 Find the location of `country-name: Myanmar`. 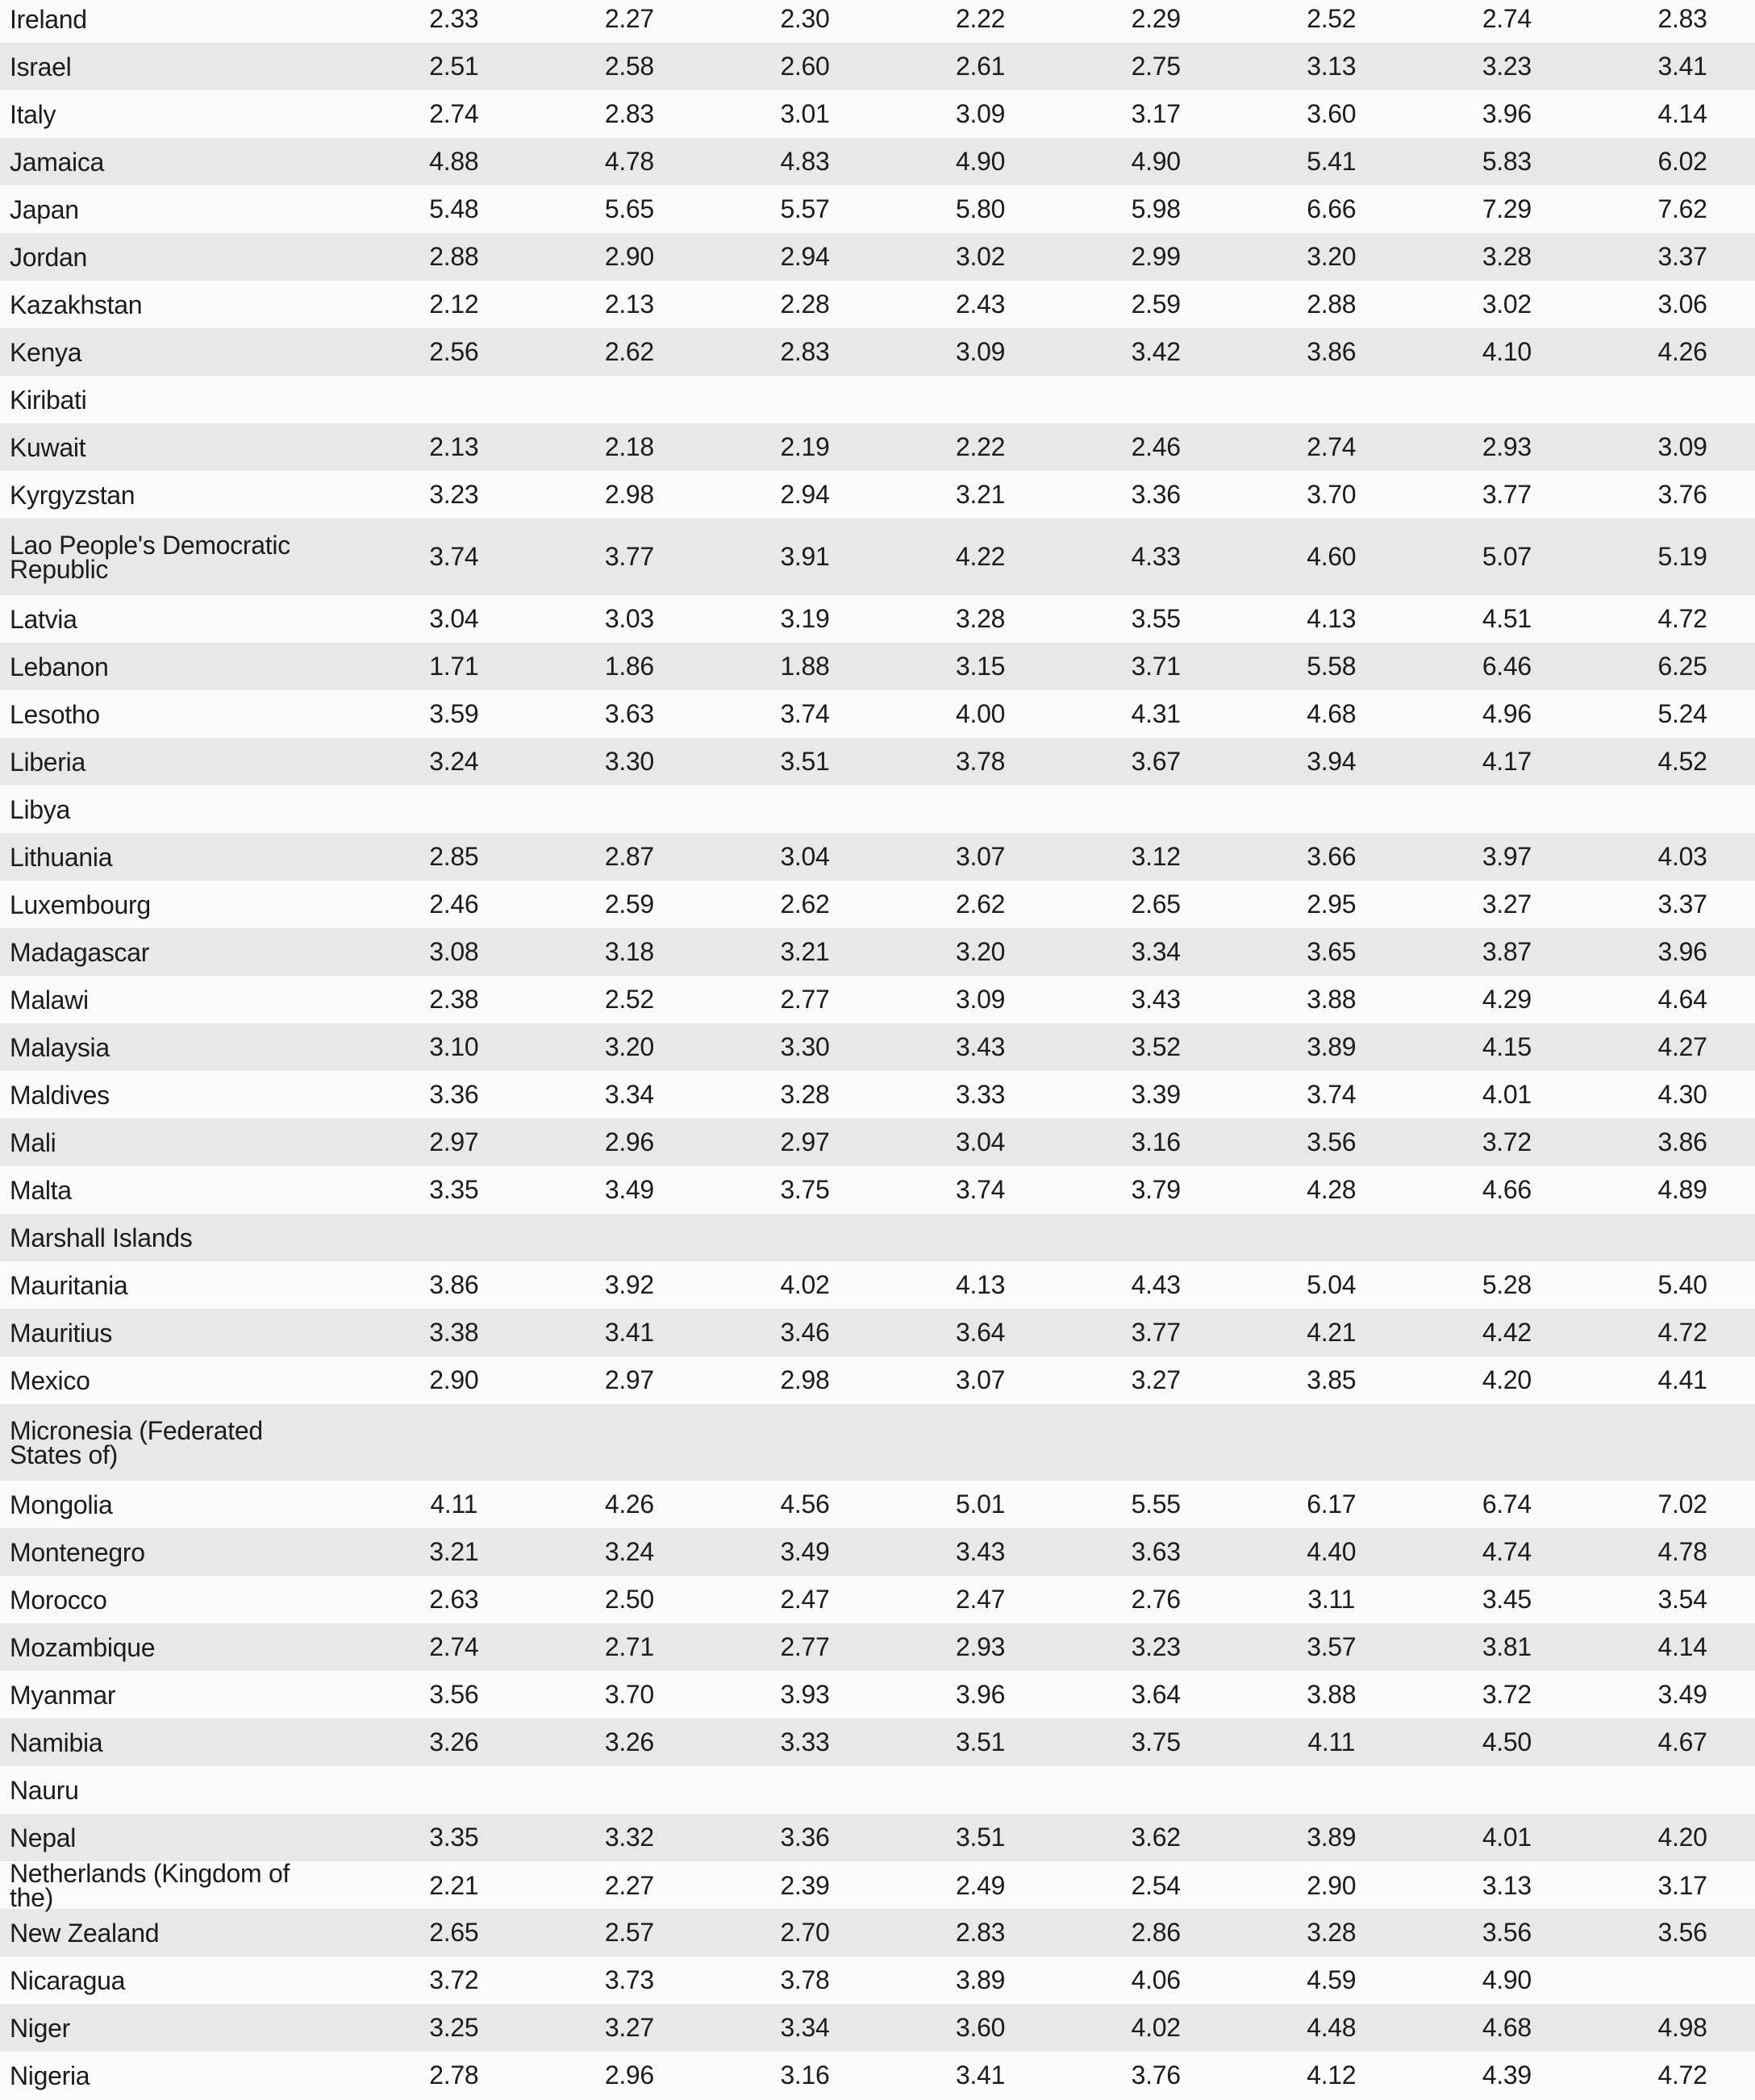

country-name: Myanmar is located at coordinates (63, 1695).